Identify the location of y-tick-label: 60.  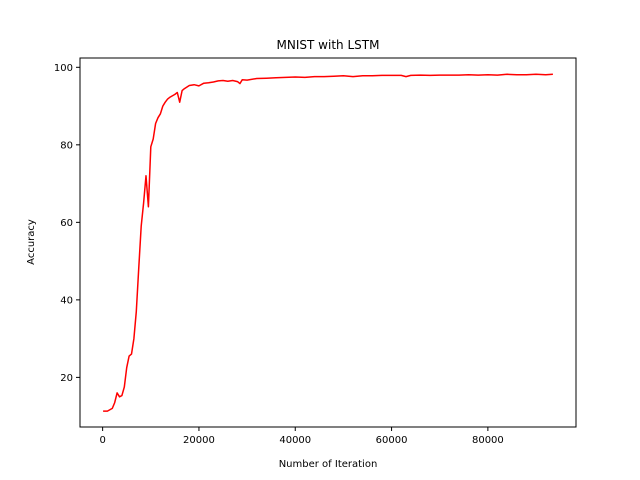
(66, 223).